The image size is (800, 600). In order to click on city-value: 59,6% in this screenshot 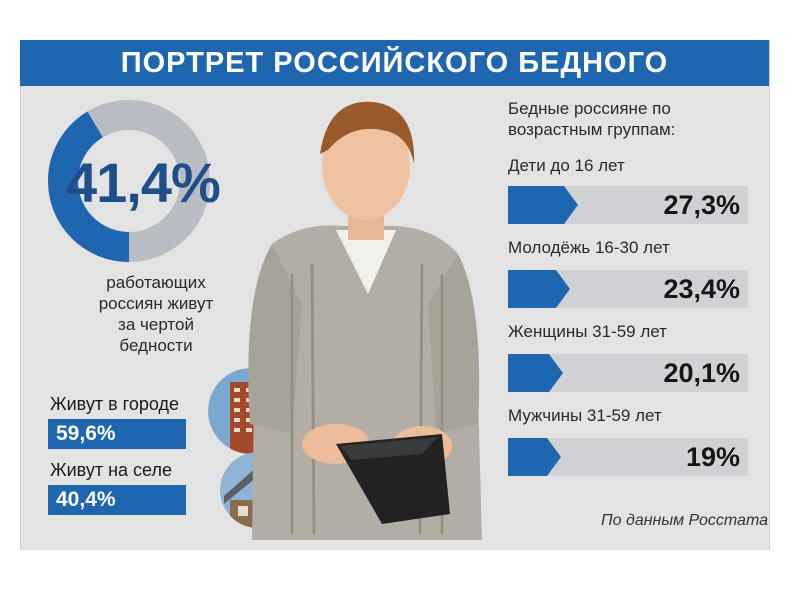, I will do `click(117, 434)`.